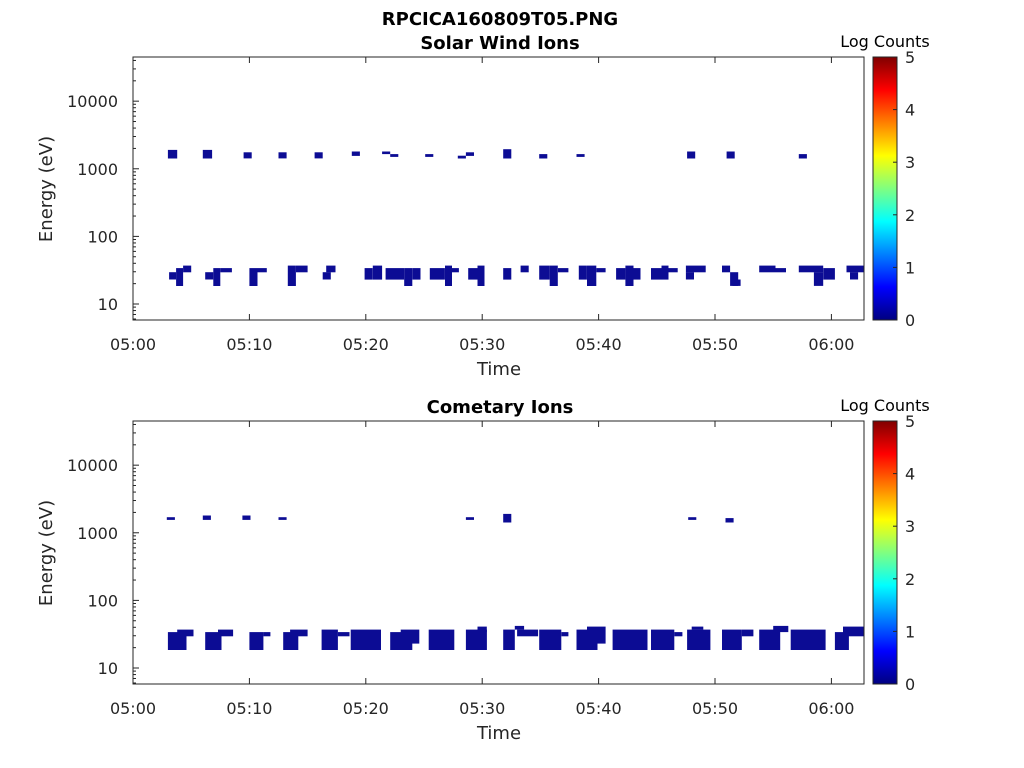  What do you see at coordinates (92, 465) in the screenshot?
I see `y-tick-label: 10000` at bounding box center [92, 465].